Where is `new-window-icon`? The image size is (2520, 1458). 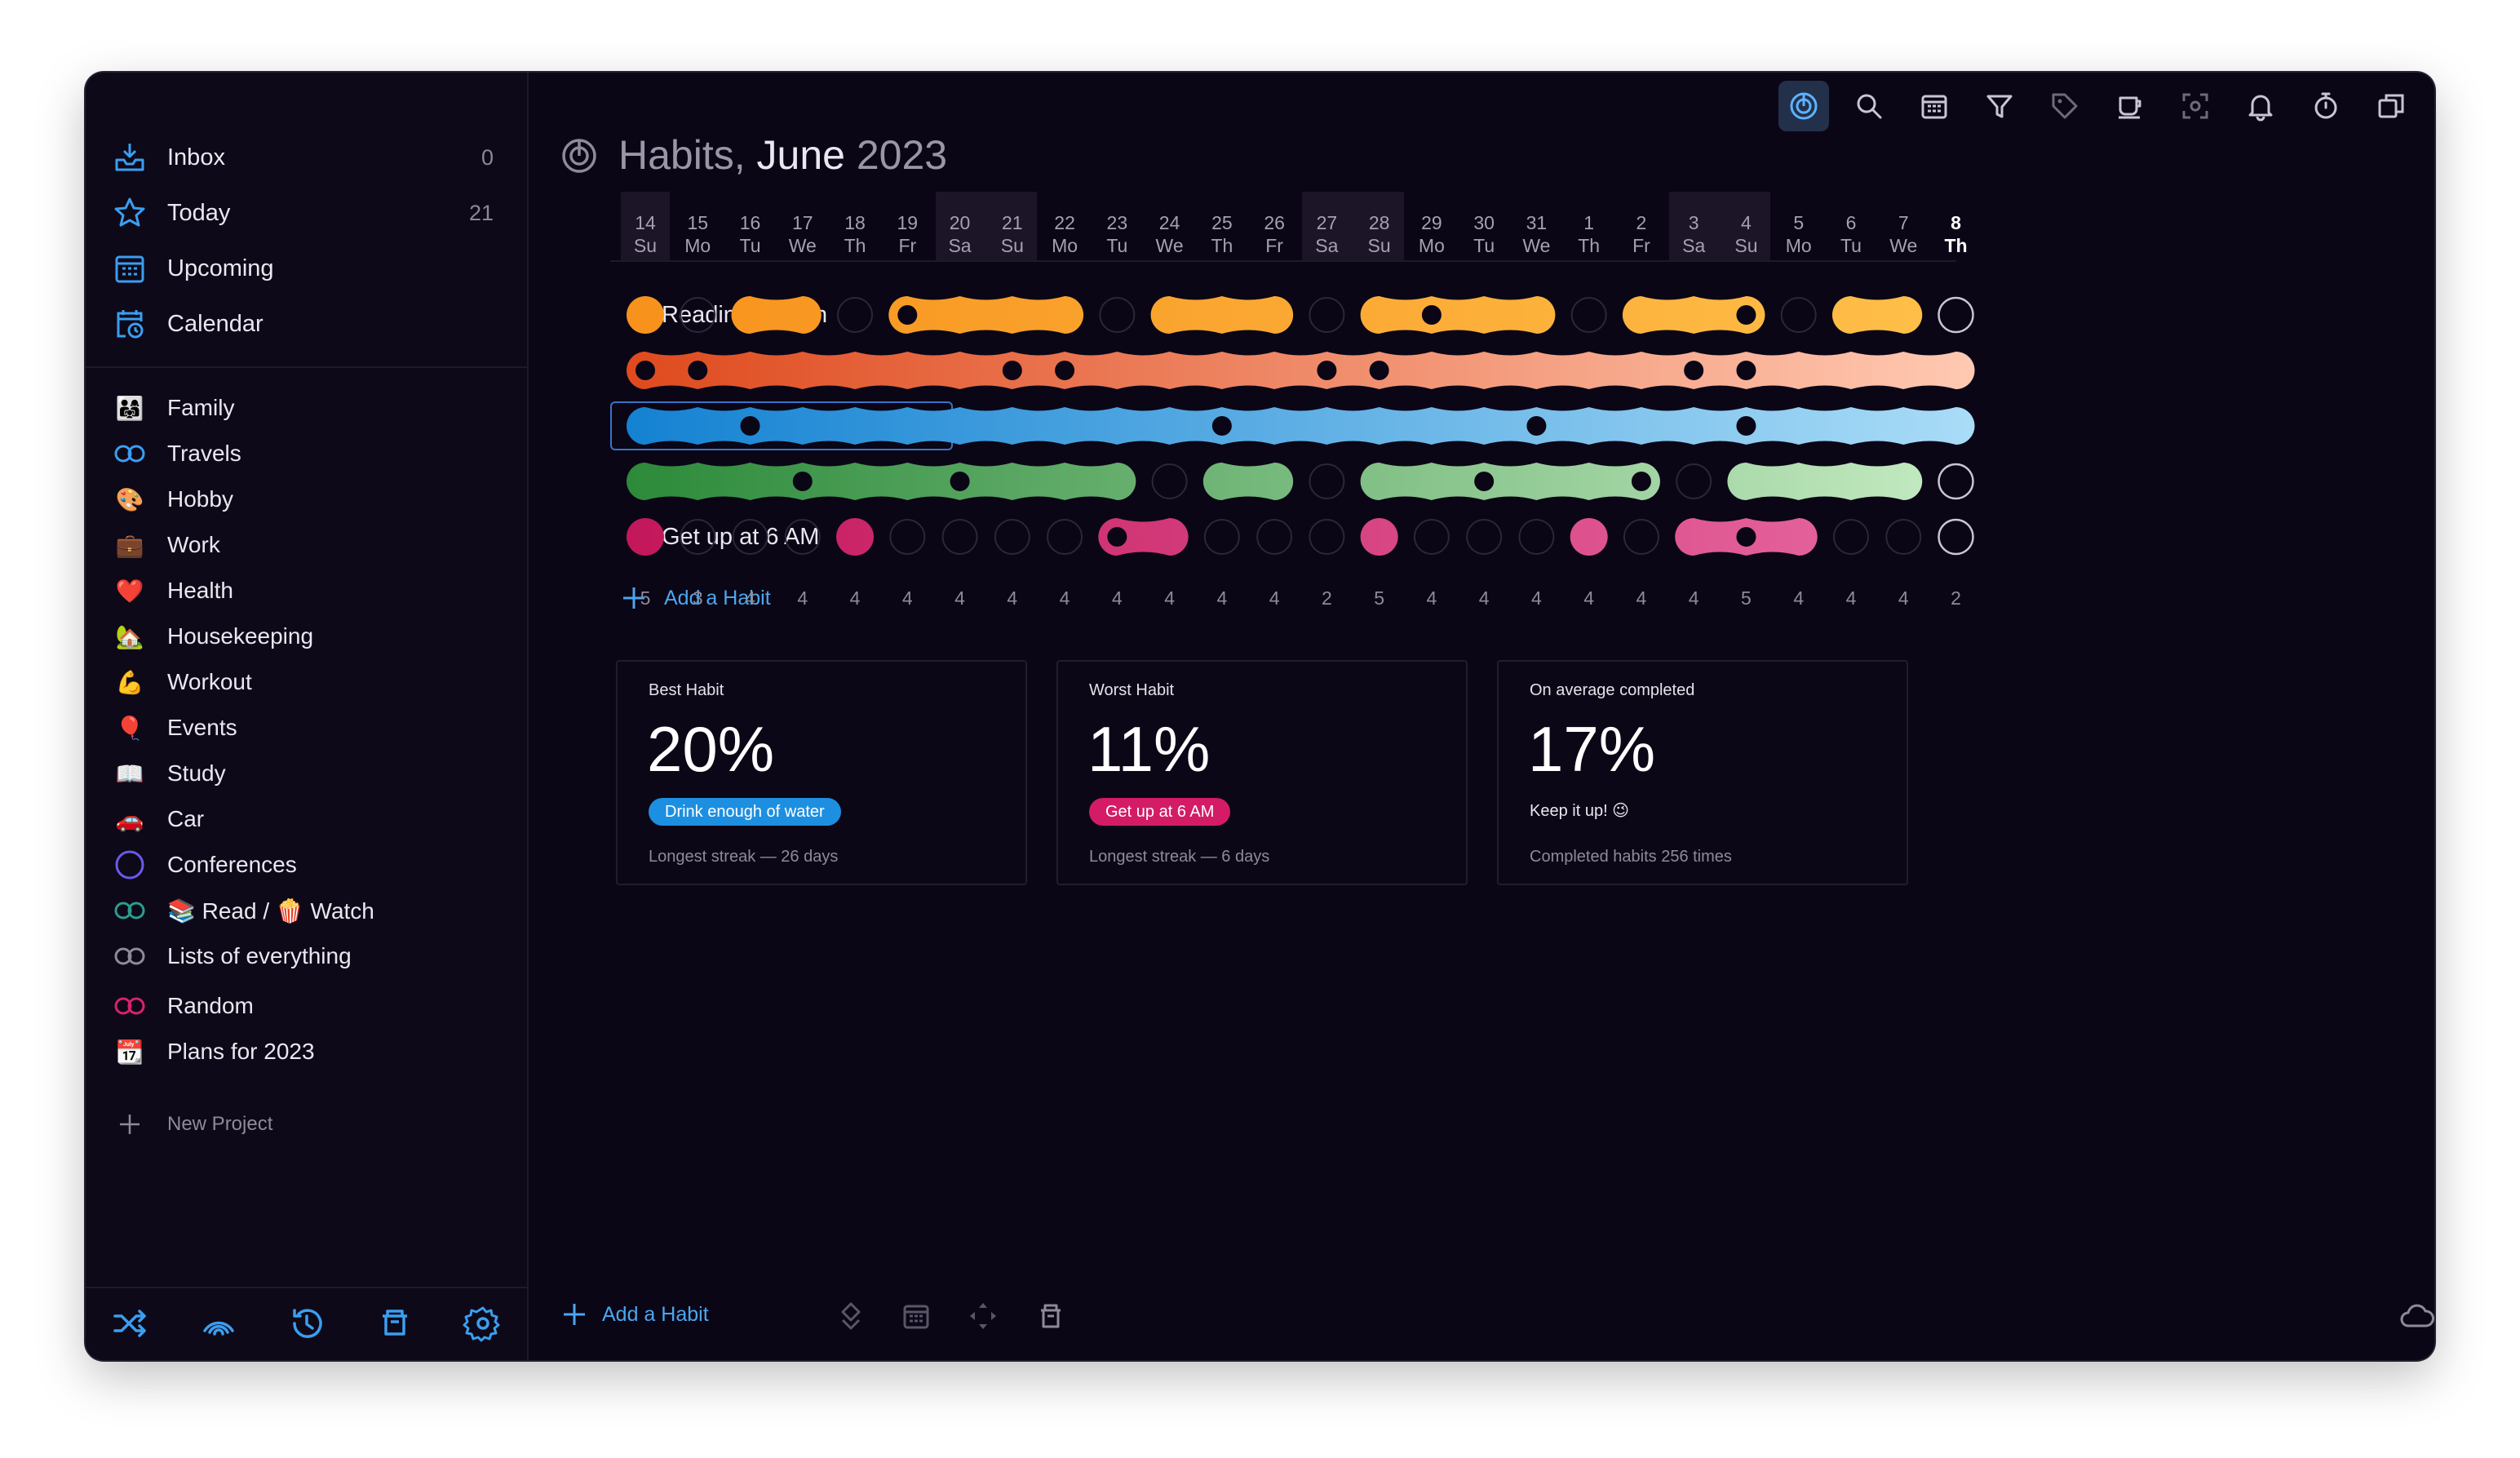 new-window-icon is located at coordinates (2391, 106).